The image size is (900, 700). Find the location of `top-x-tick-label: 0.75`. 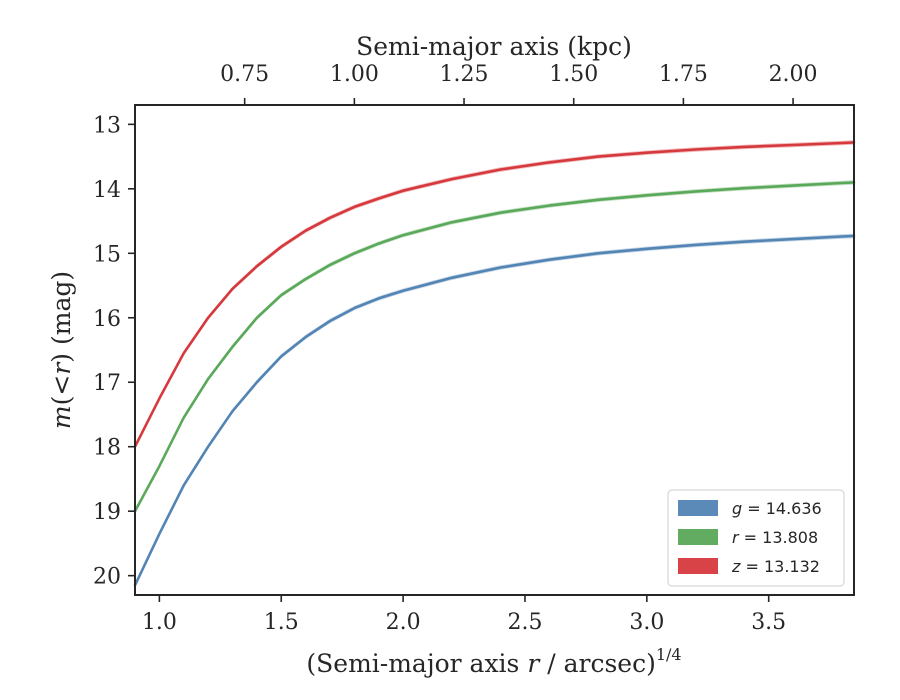

top-x-tick-label: 0.75 is located at coordinates (244, 74).